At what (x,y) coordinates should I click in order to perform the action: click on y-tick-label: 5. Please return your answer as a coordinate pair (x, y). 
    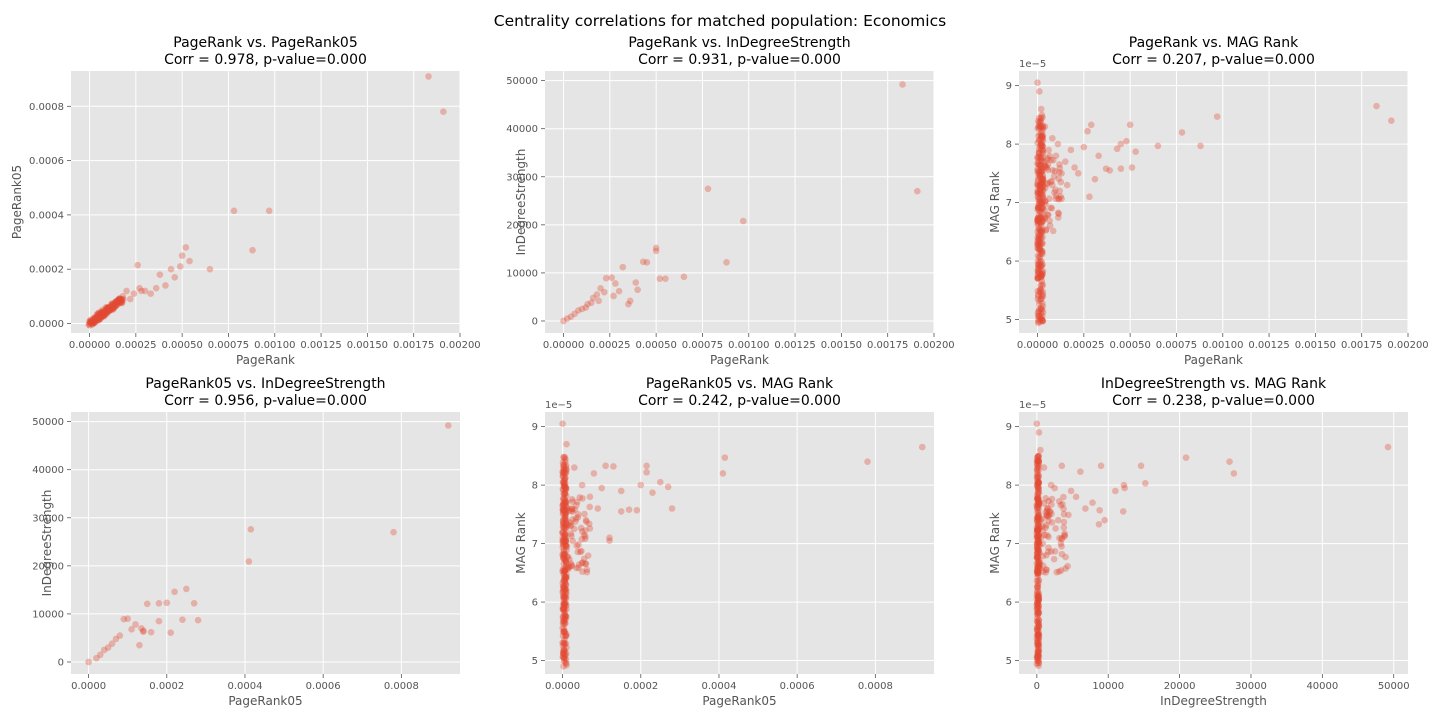
    Looking at the image, I should click on (1009, 320).